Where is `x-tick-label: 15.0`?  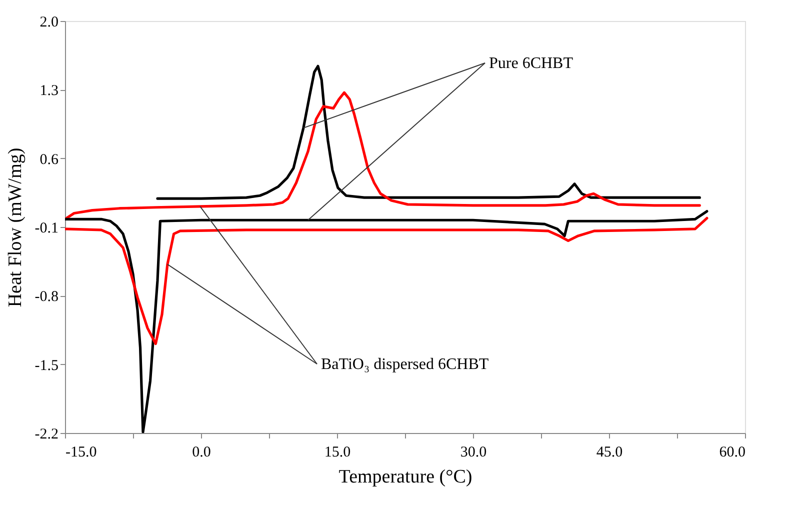 x-tick-label: 15.0 is located at coordinates (337, 452).